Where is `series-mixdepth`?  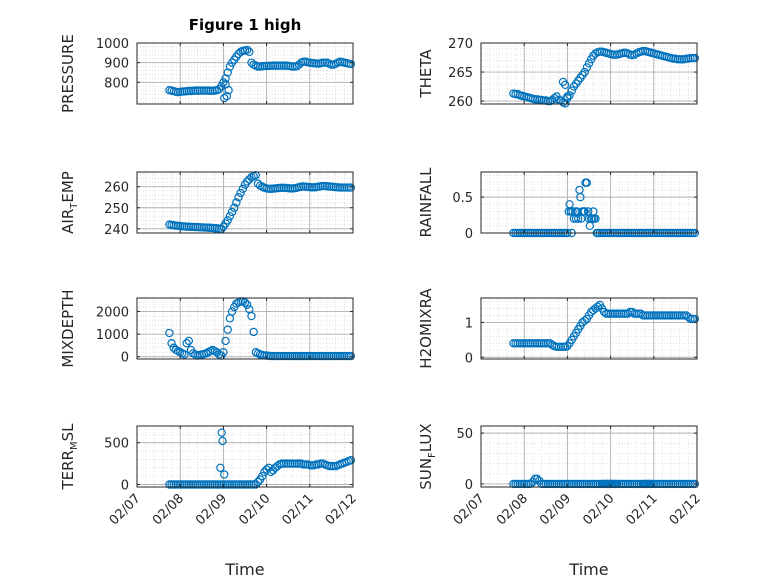 series-mixdepth is located at coordinates (260, 329).